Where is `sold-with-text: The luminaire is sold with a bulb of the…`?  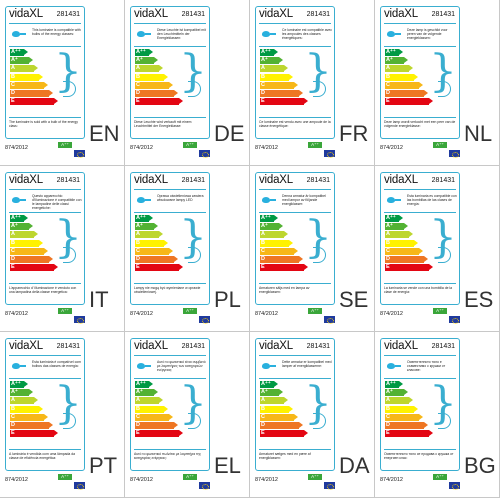
sold-with-text: The luminaire is sold with a bulb of the… is located at coordinates (43, 124).